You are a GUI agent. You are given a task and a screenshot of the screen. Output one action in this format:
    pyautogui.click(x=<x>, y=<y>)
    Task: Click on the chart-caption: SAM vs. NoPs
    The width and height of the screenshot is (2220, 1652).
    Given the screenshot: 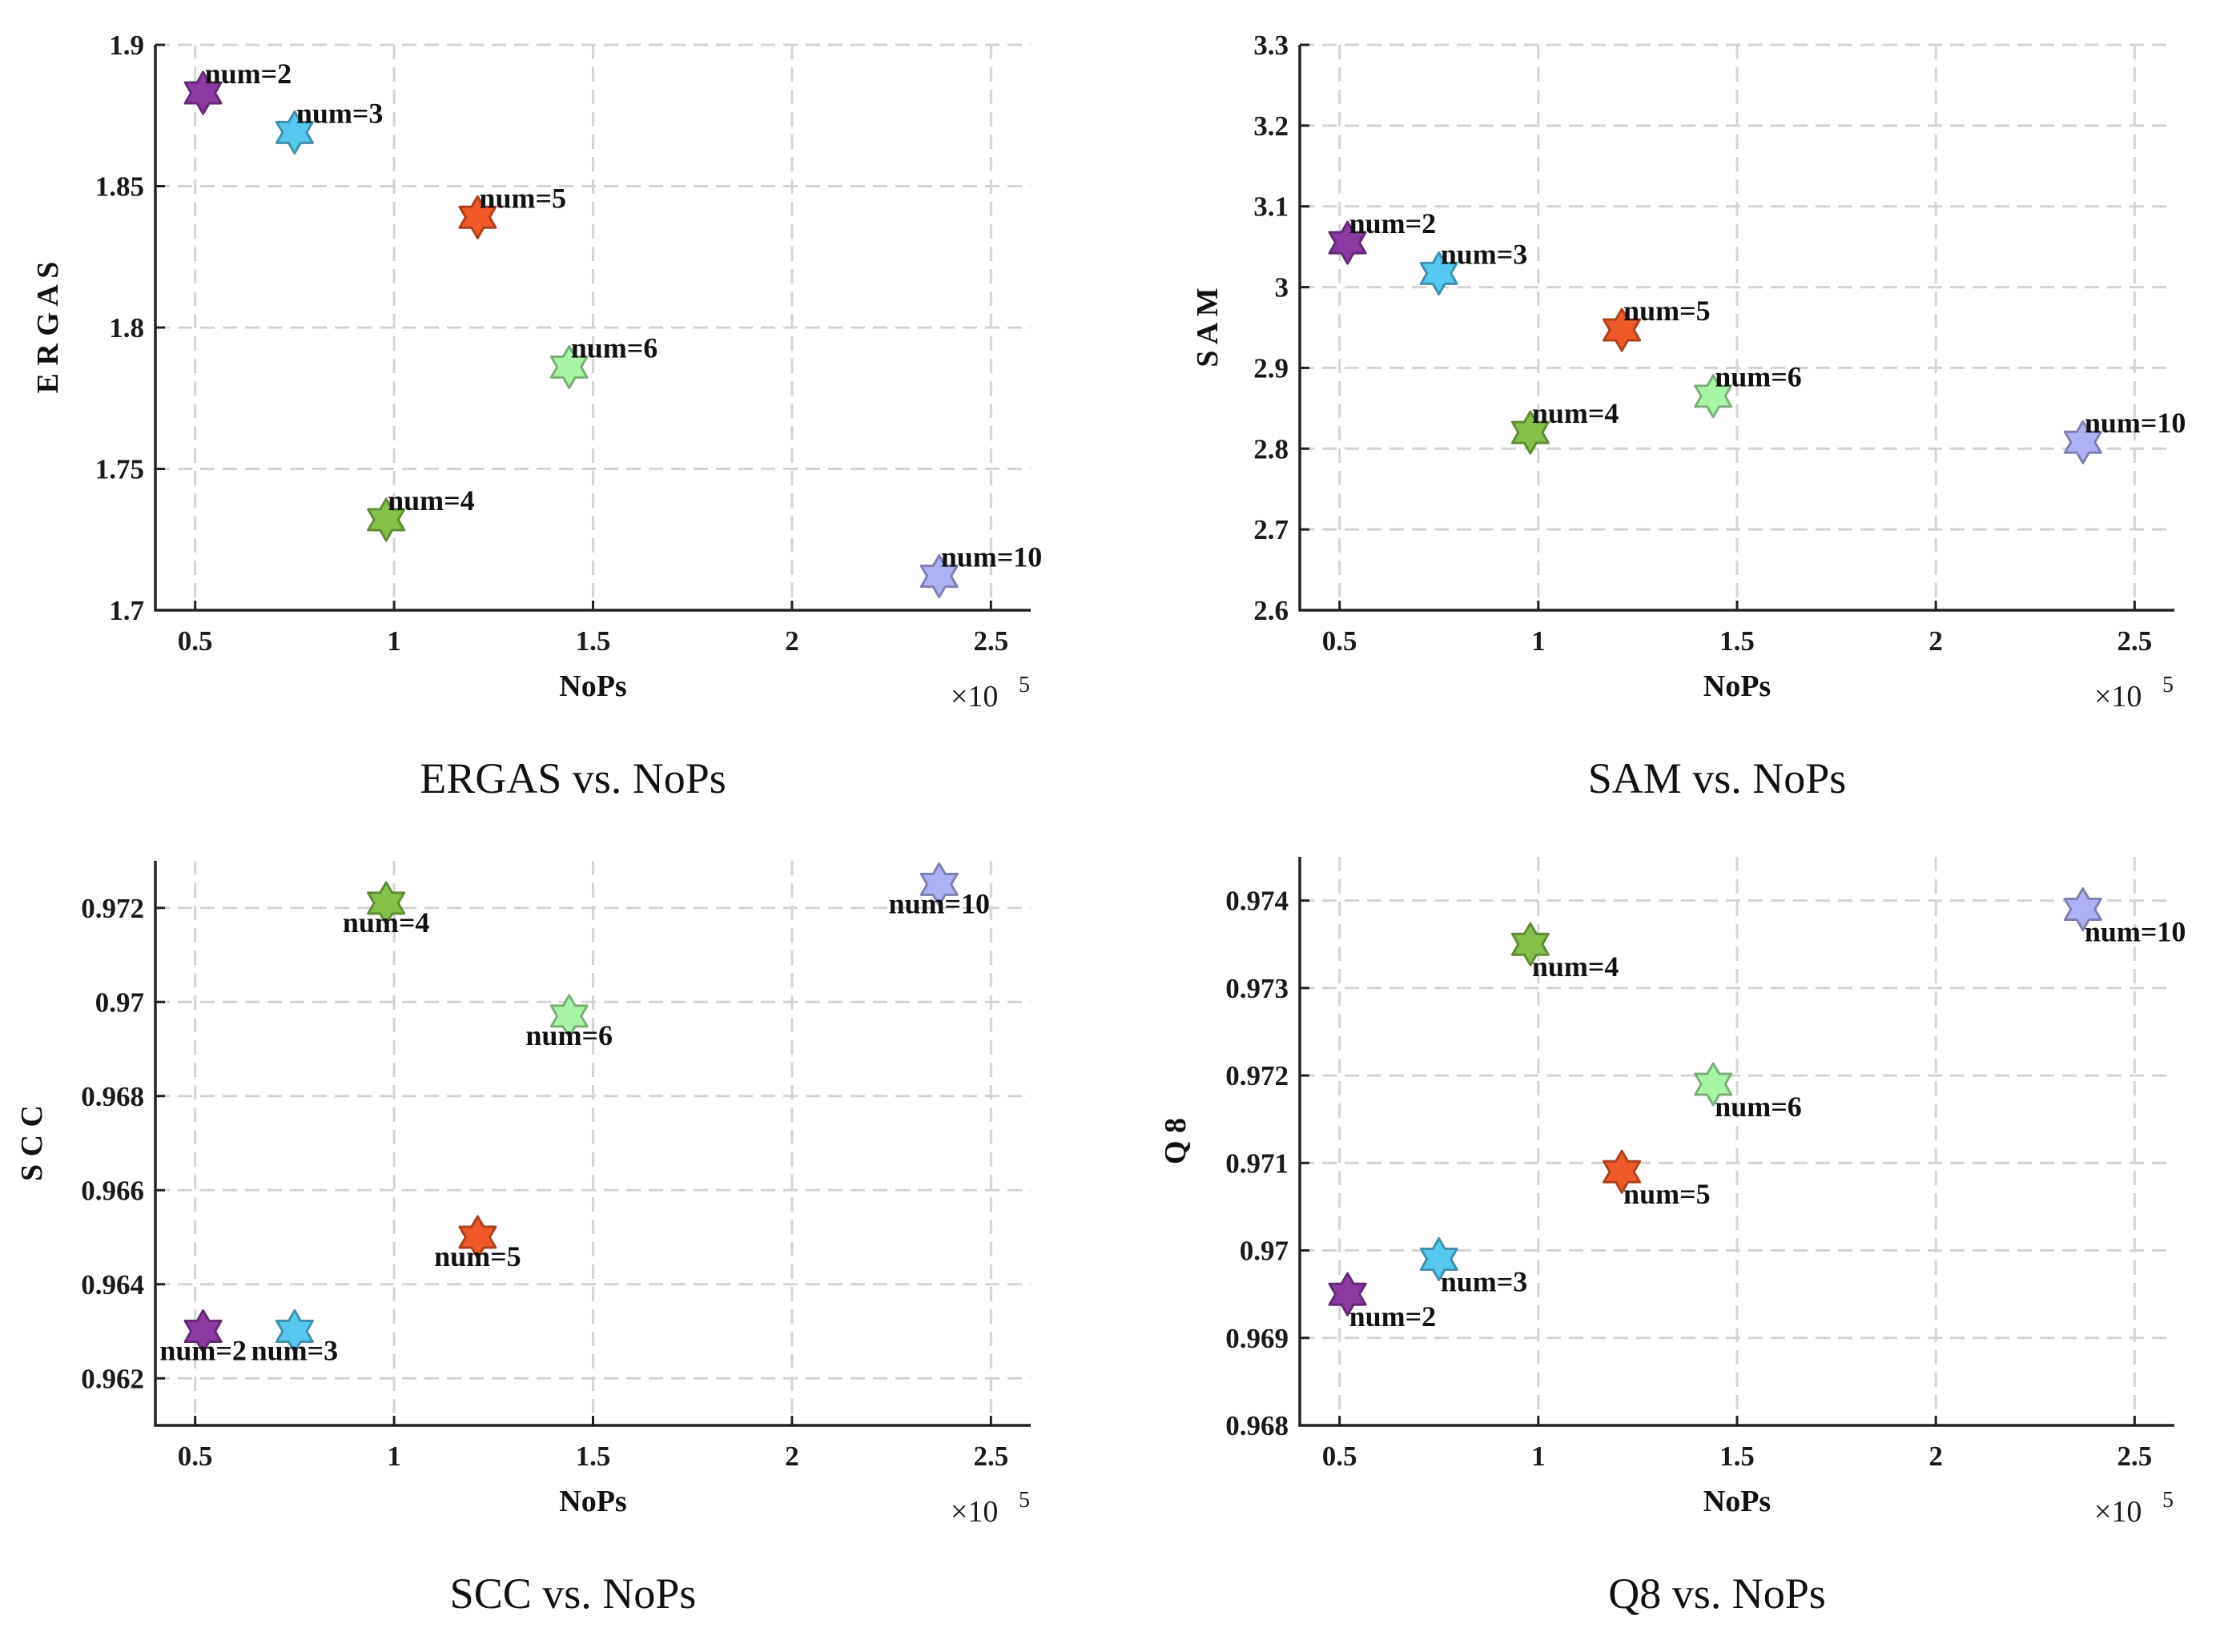 What is the action you would take?
    pyautogui.click(x=1717, y=778)
    